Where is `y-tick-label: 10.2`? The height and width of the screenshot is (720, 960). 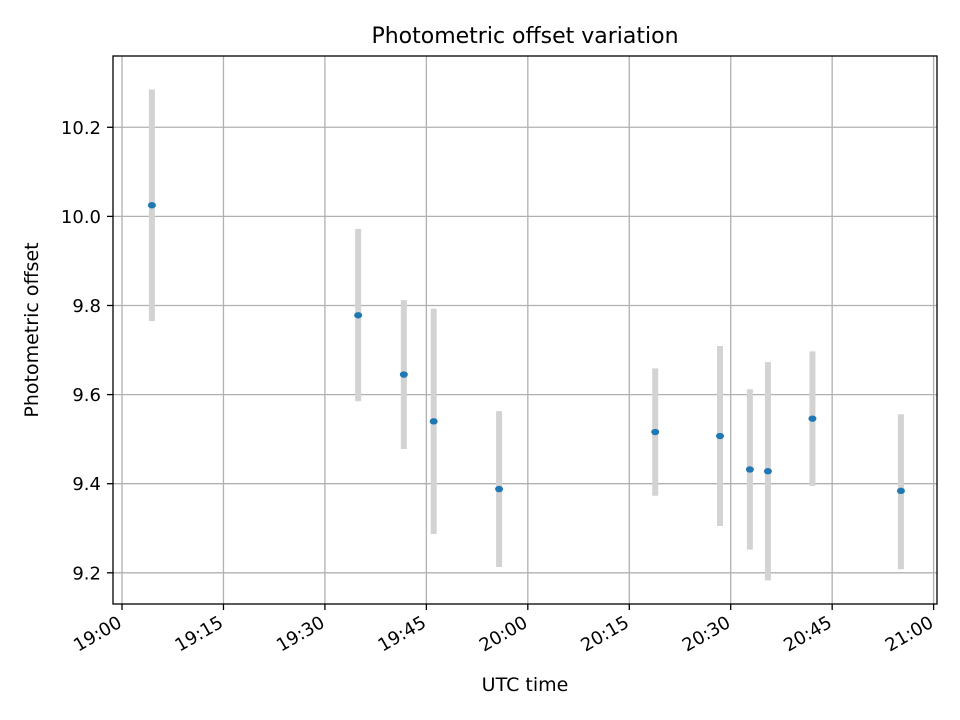
y-tick-label: 10.2 is located at coordinates (81, 128).